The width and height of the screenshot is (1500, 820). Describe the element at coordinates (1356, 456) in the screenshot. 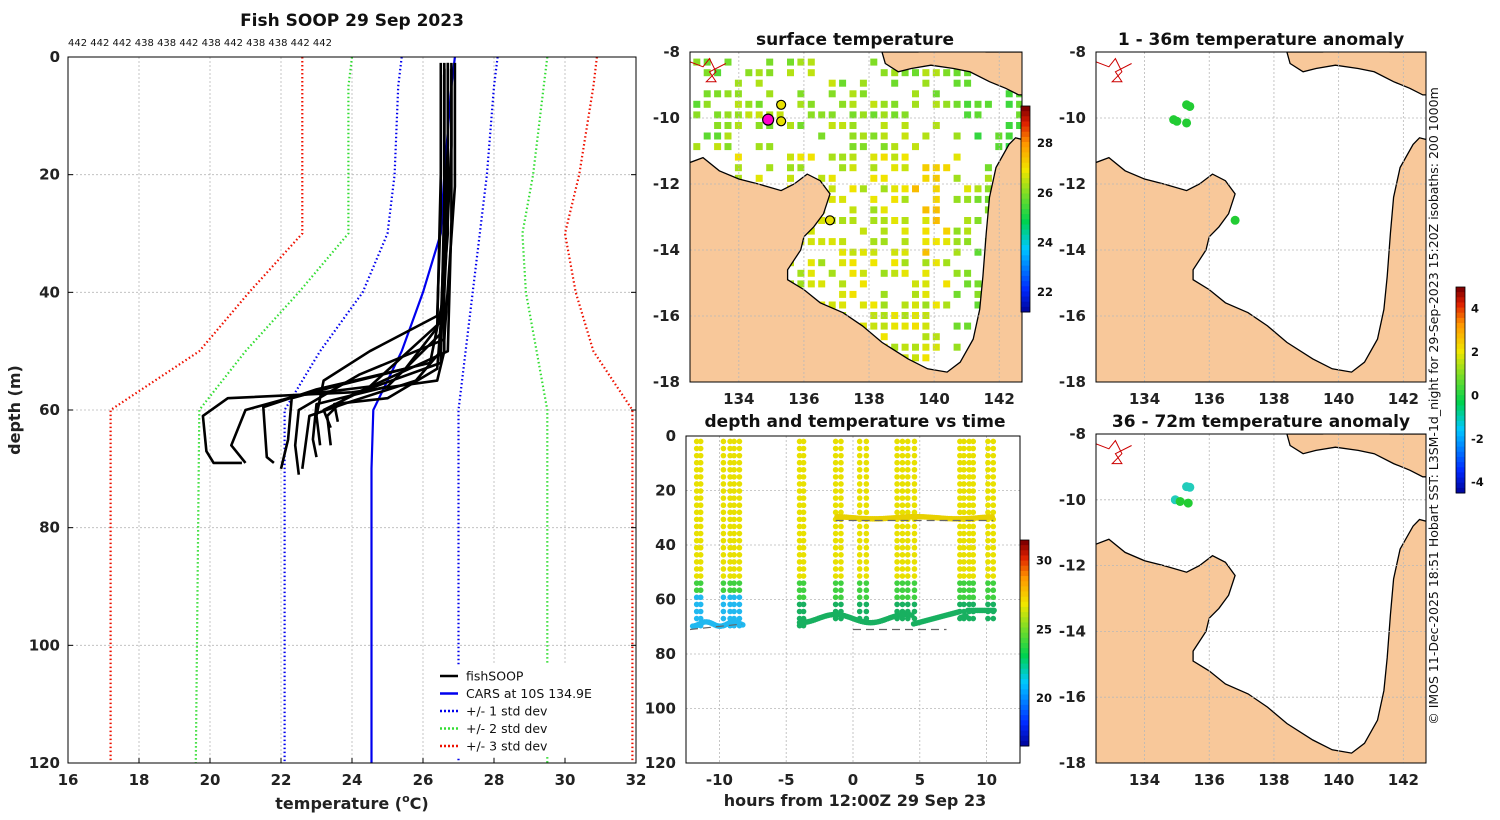

I see `anomaly-2-cape-york` at that location.